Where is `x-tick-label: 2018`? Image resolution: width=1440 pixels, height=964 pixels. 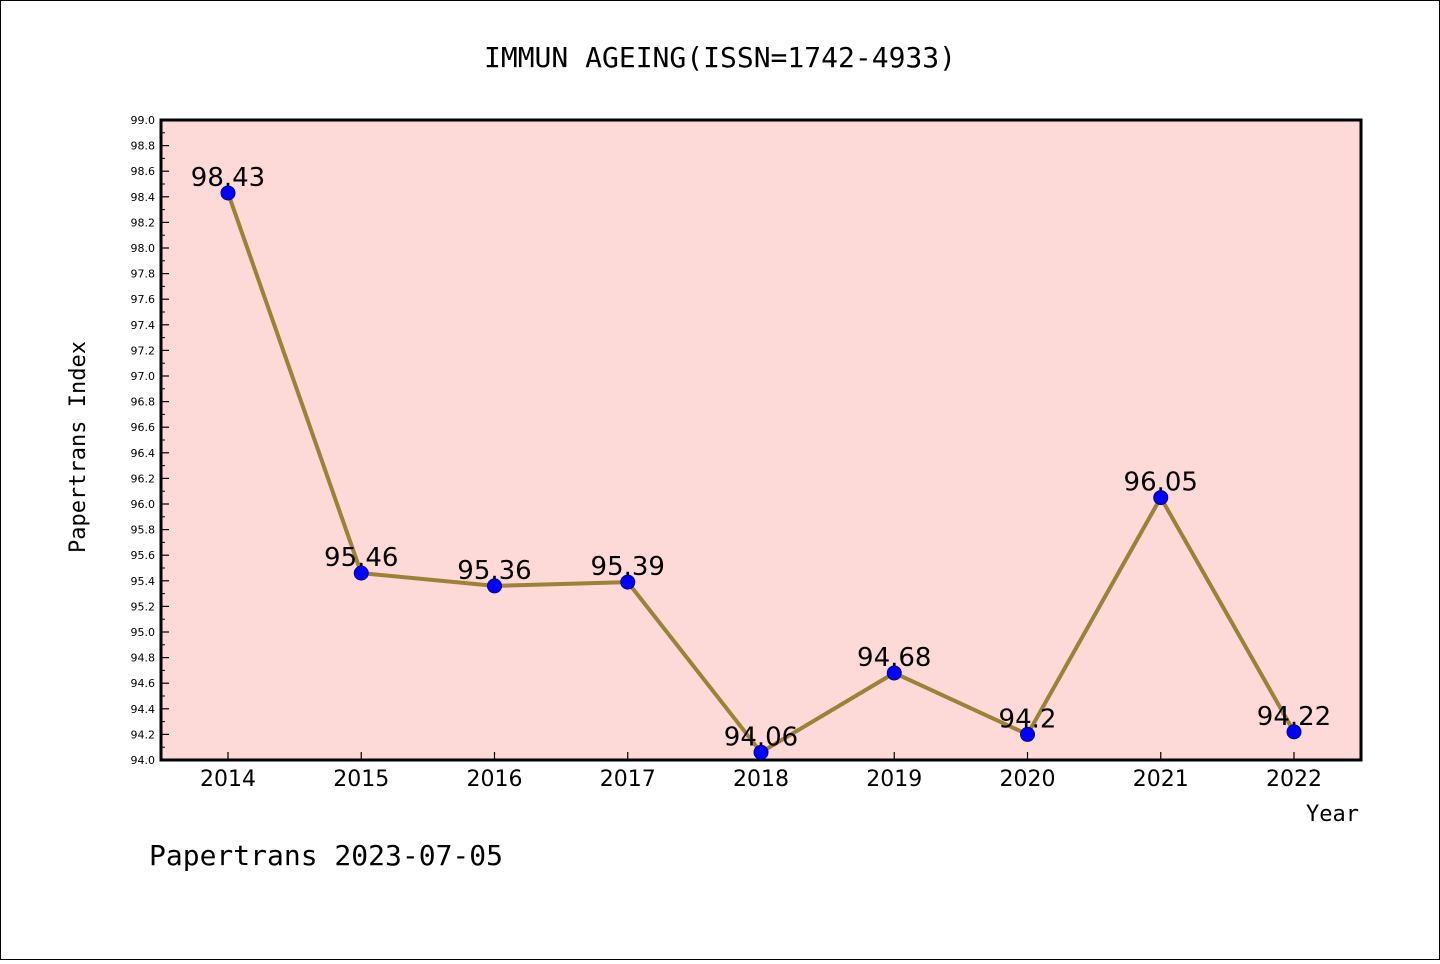 x-tick-label: 2018 is located at coordinates (761, 779).